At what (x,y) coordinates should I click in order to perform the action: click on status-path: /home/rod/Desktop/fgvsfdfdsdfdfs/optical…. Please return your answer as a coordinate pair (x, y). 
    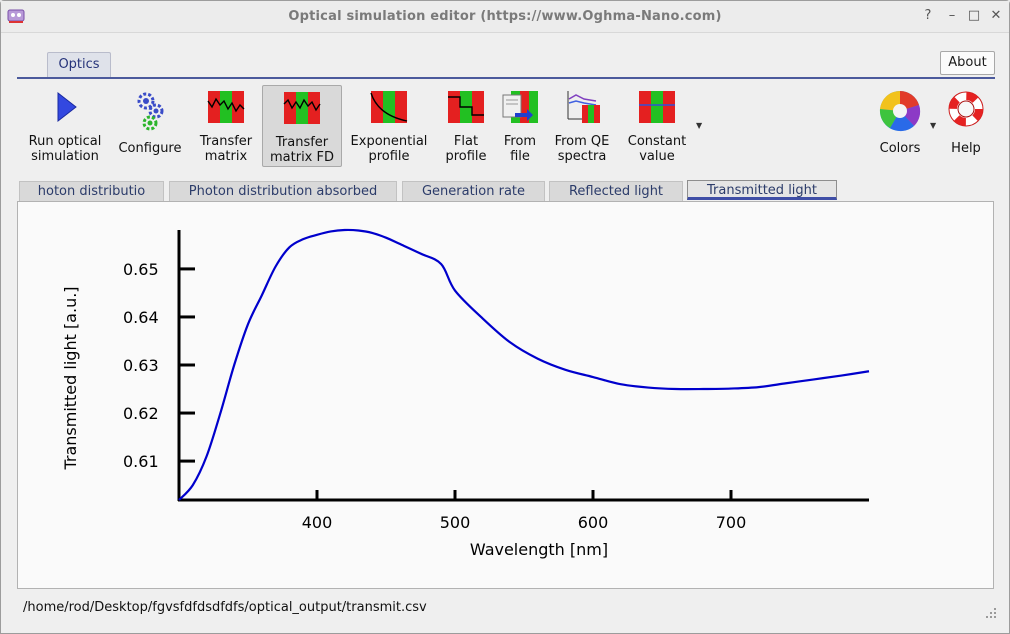
    Looking at the image, I should click on (225, 607).